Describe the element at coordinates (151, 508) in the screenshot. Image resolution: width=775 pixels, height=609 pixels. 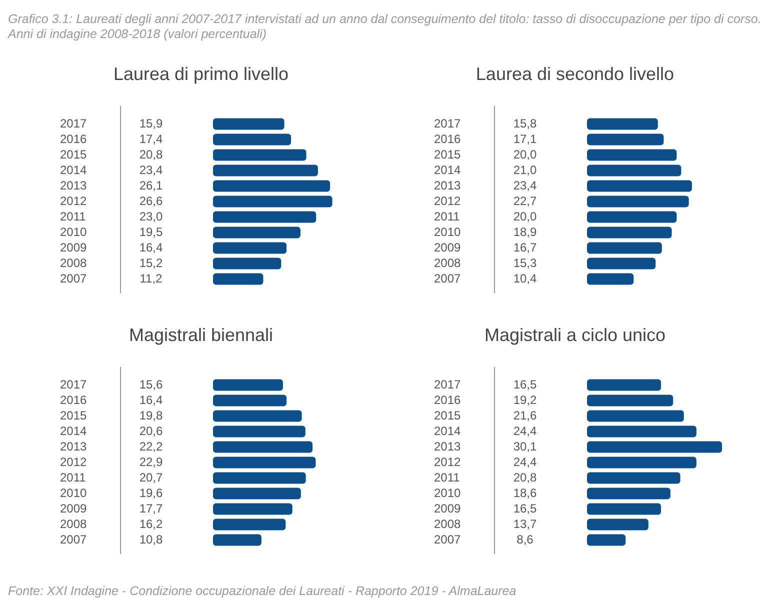
I see `data-label: 17,7` at that location.